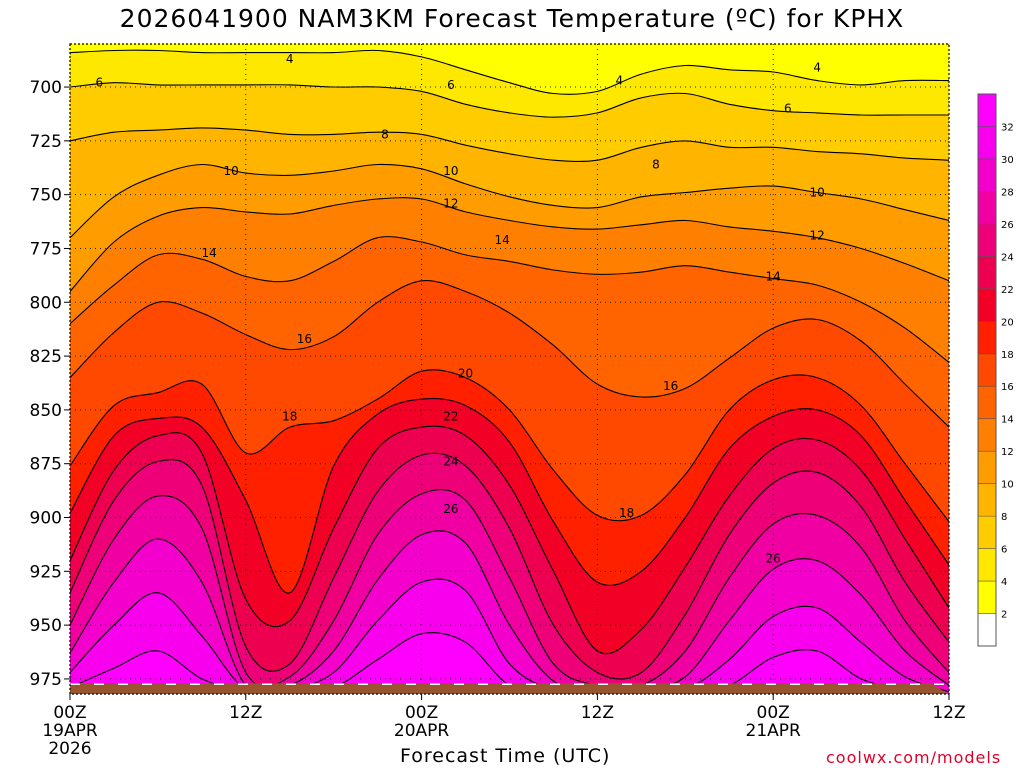 This screenshot has width=1024, height=768. I want to click on colorbar-label: 28, so click(1007, 192).